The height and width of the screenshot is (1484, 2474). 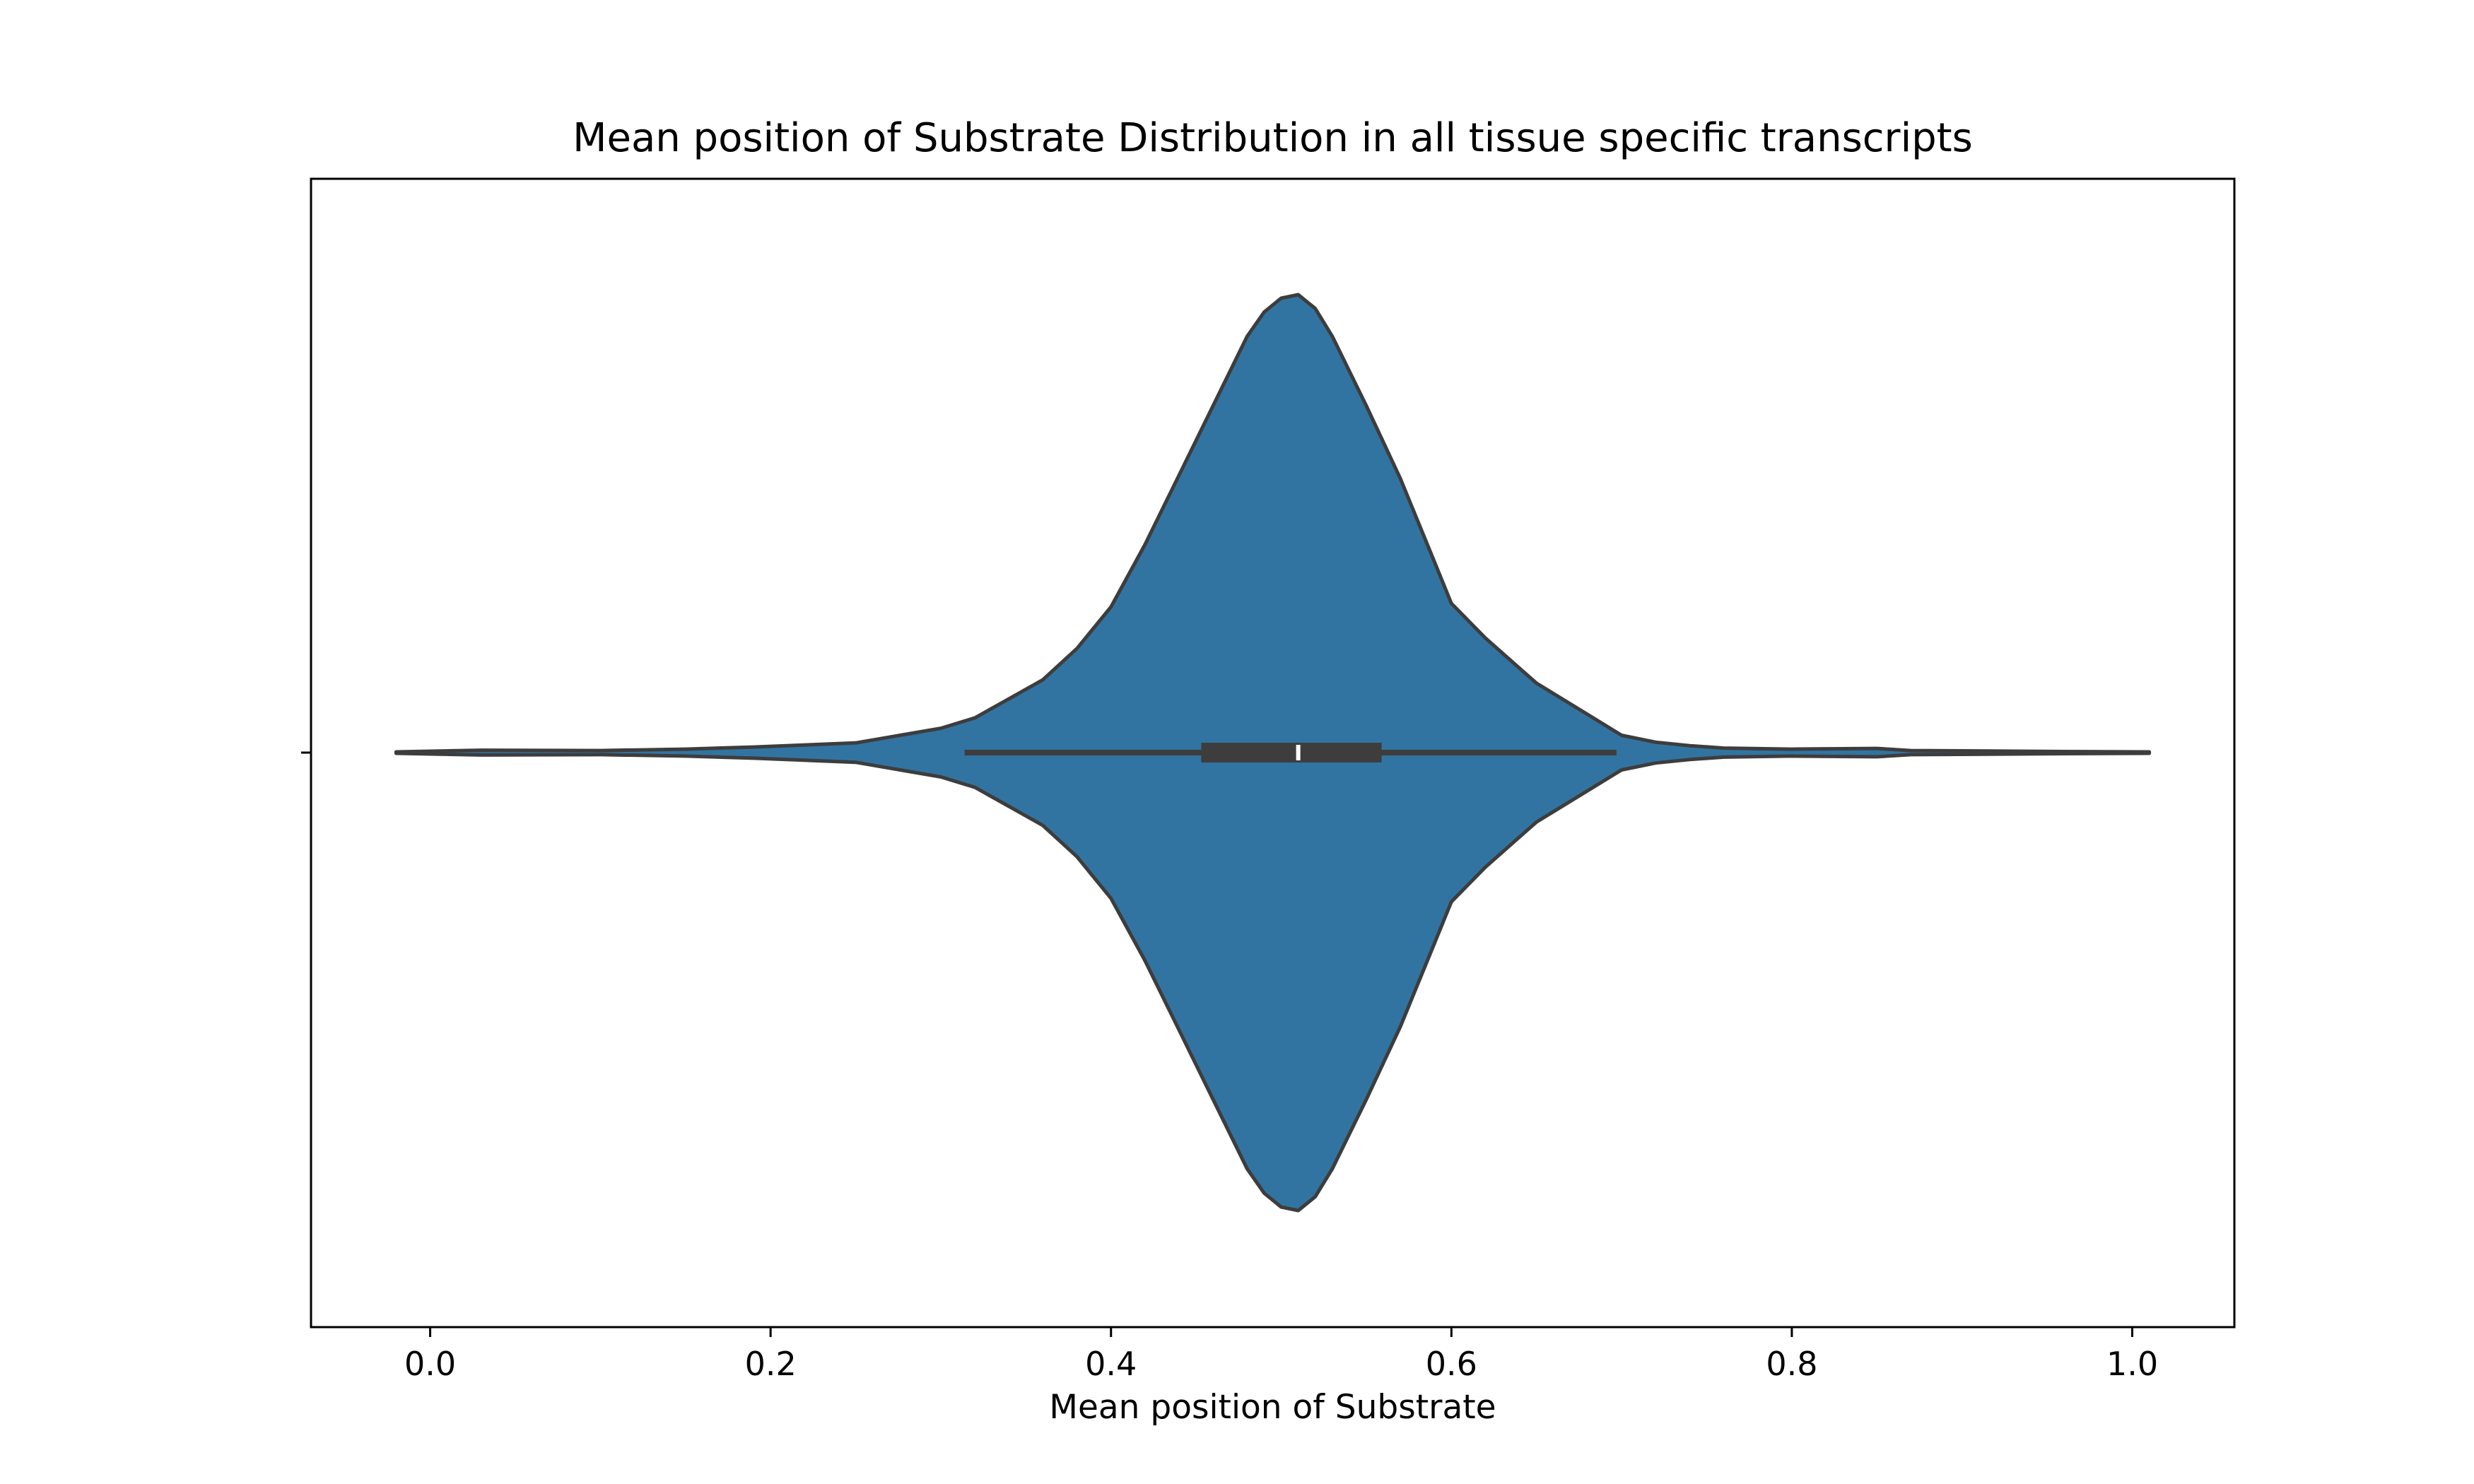 What do you see at coordinates (2132, 1364) in the screenshot?
I see `x-tick-label: 1.0` at bounding box center [2132, 1364].